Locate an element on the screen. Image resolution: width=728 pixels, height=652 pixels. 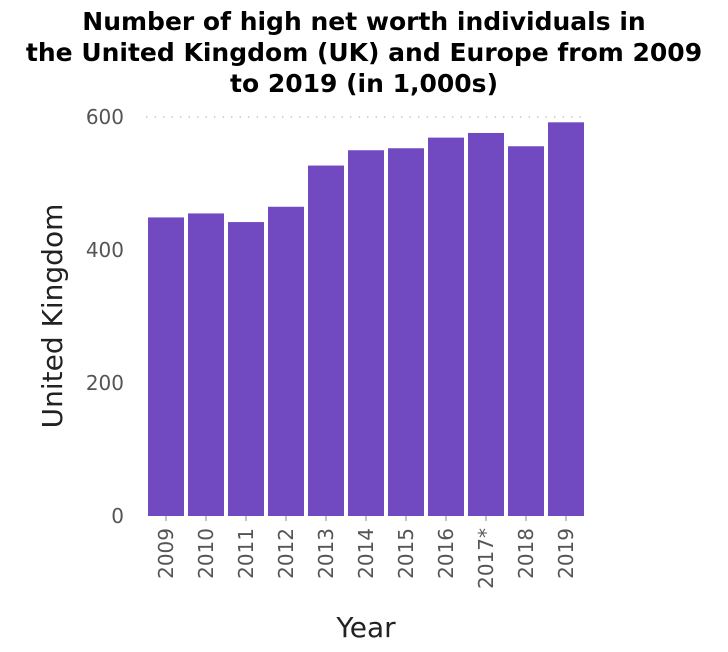
bar-2011 is located at coordinates (246, 369).